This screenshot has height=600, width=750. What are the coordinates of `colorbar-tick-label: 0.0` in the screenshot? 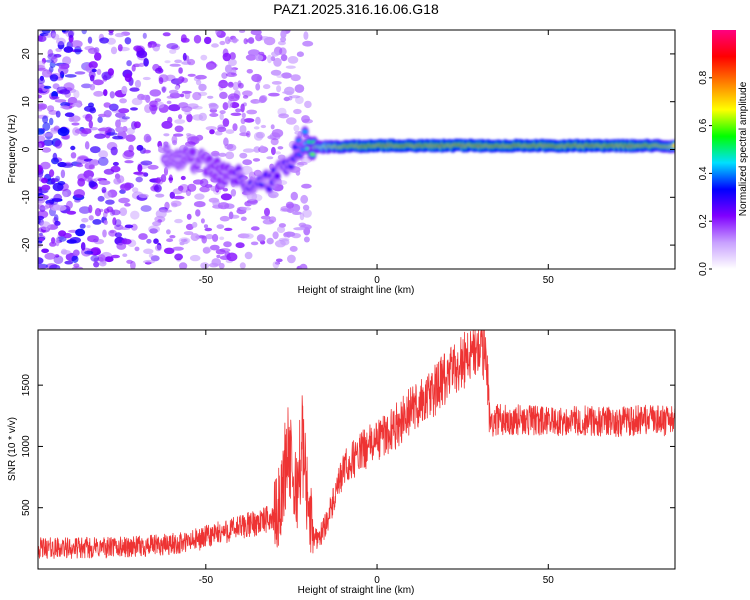 It's located at (703, 269).